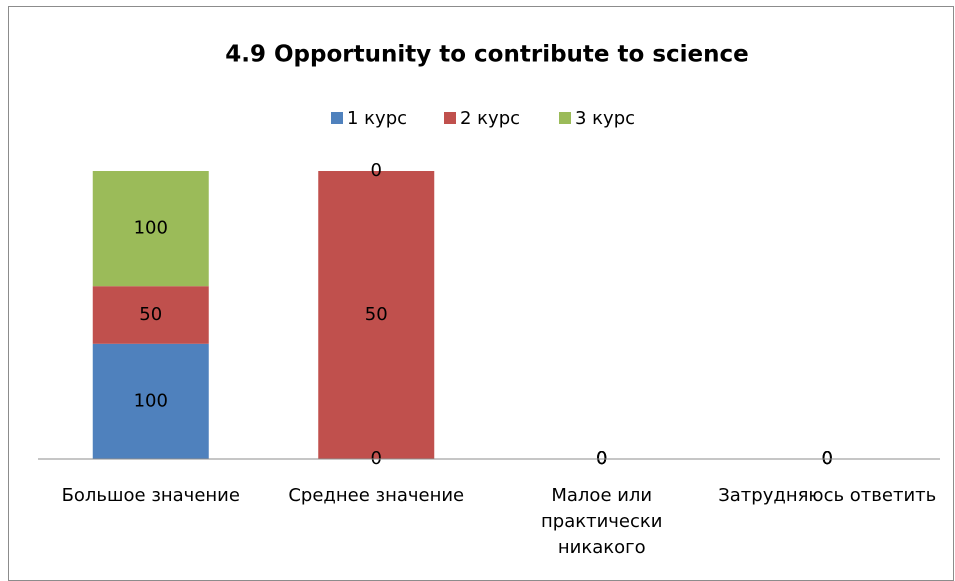  What do you see at coordinates (377, 118) in the screenshot?
I see `legend-label: 1 курс` at bounding box center [377, 118].